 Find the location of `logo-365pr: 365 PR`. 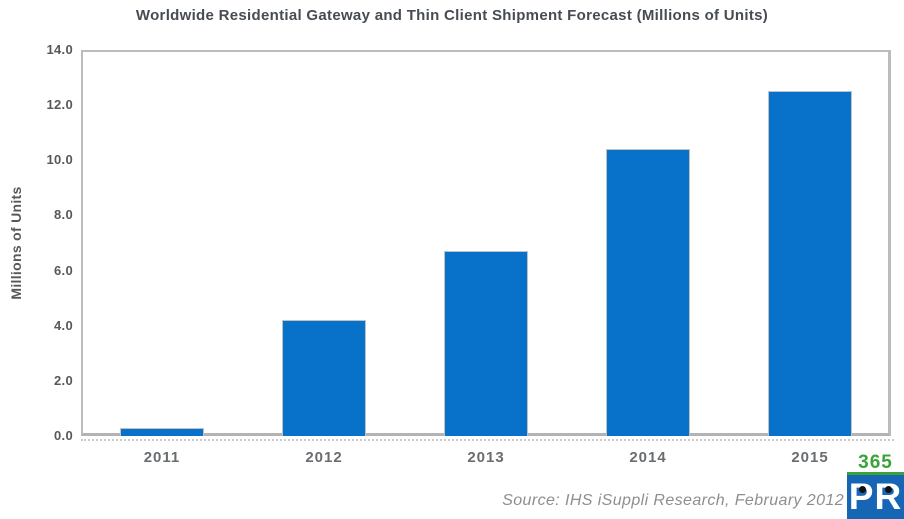

logo-365pr: 365 PR is located at coordinates (875, 486).